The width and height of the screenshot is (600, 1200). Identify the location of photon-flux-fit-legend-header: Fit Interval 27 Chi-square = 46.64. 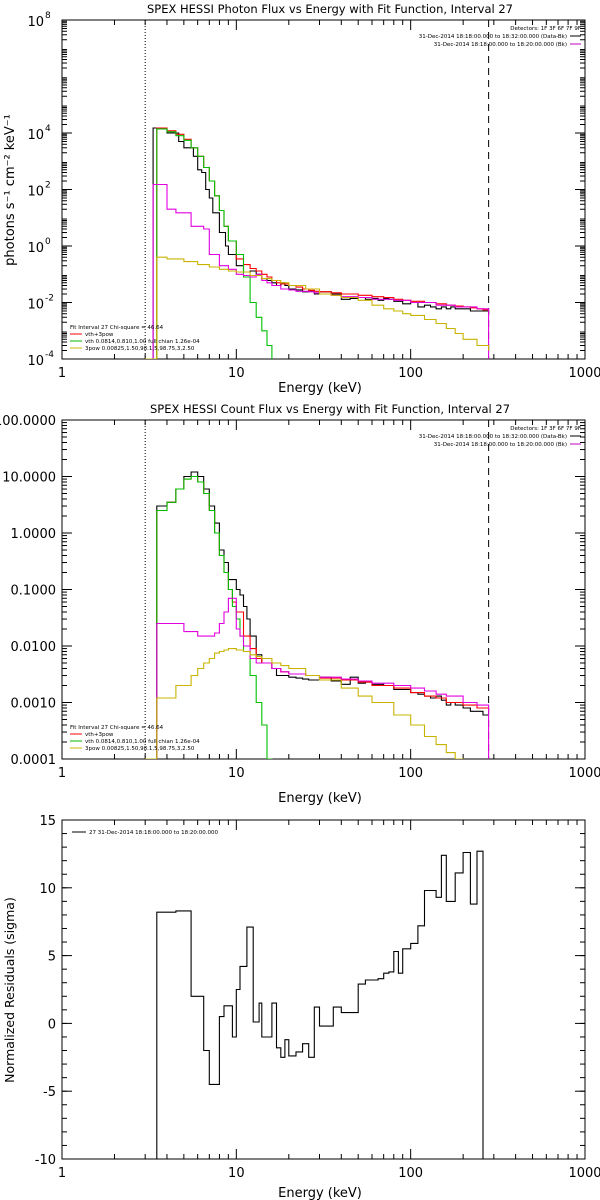
(117, 328).